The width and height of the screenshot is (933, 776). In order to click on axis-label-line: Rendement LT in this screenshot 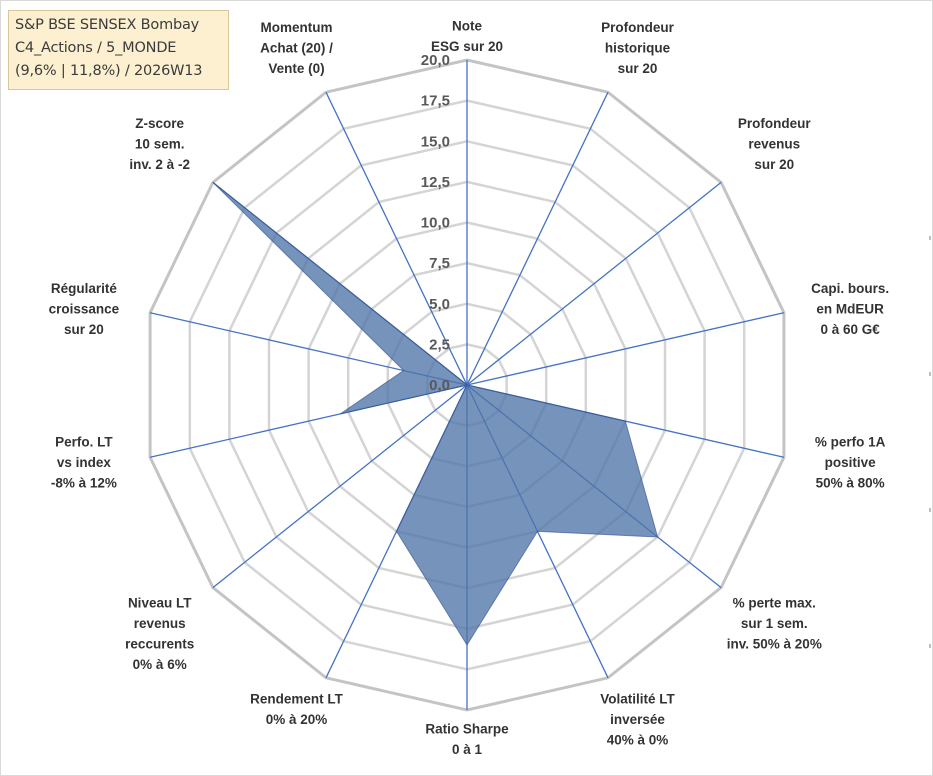, I will do `click(297, 698)`.